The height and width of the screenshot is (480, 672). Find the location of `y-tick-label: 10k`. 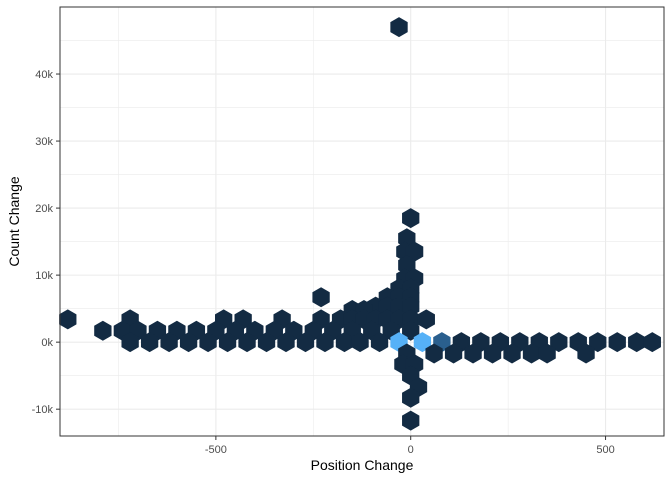

y-tick-label: 10k is located at coordinates (44, 276).